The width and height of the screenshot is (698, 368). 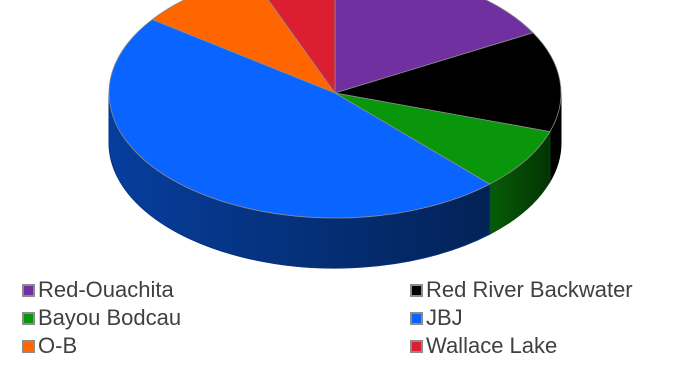 I want to click on legend-item-bayou-bodcau: Bayou Bodcau, so click(x=101, y=318).